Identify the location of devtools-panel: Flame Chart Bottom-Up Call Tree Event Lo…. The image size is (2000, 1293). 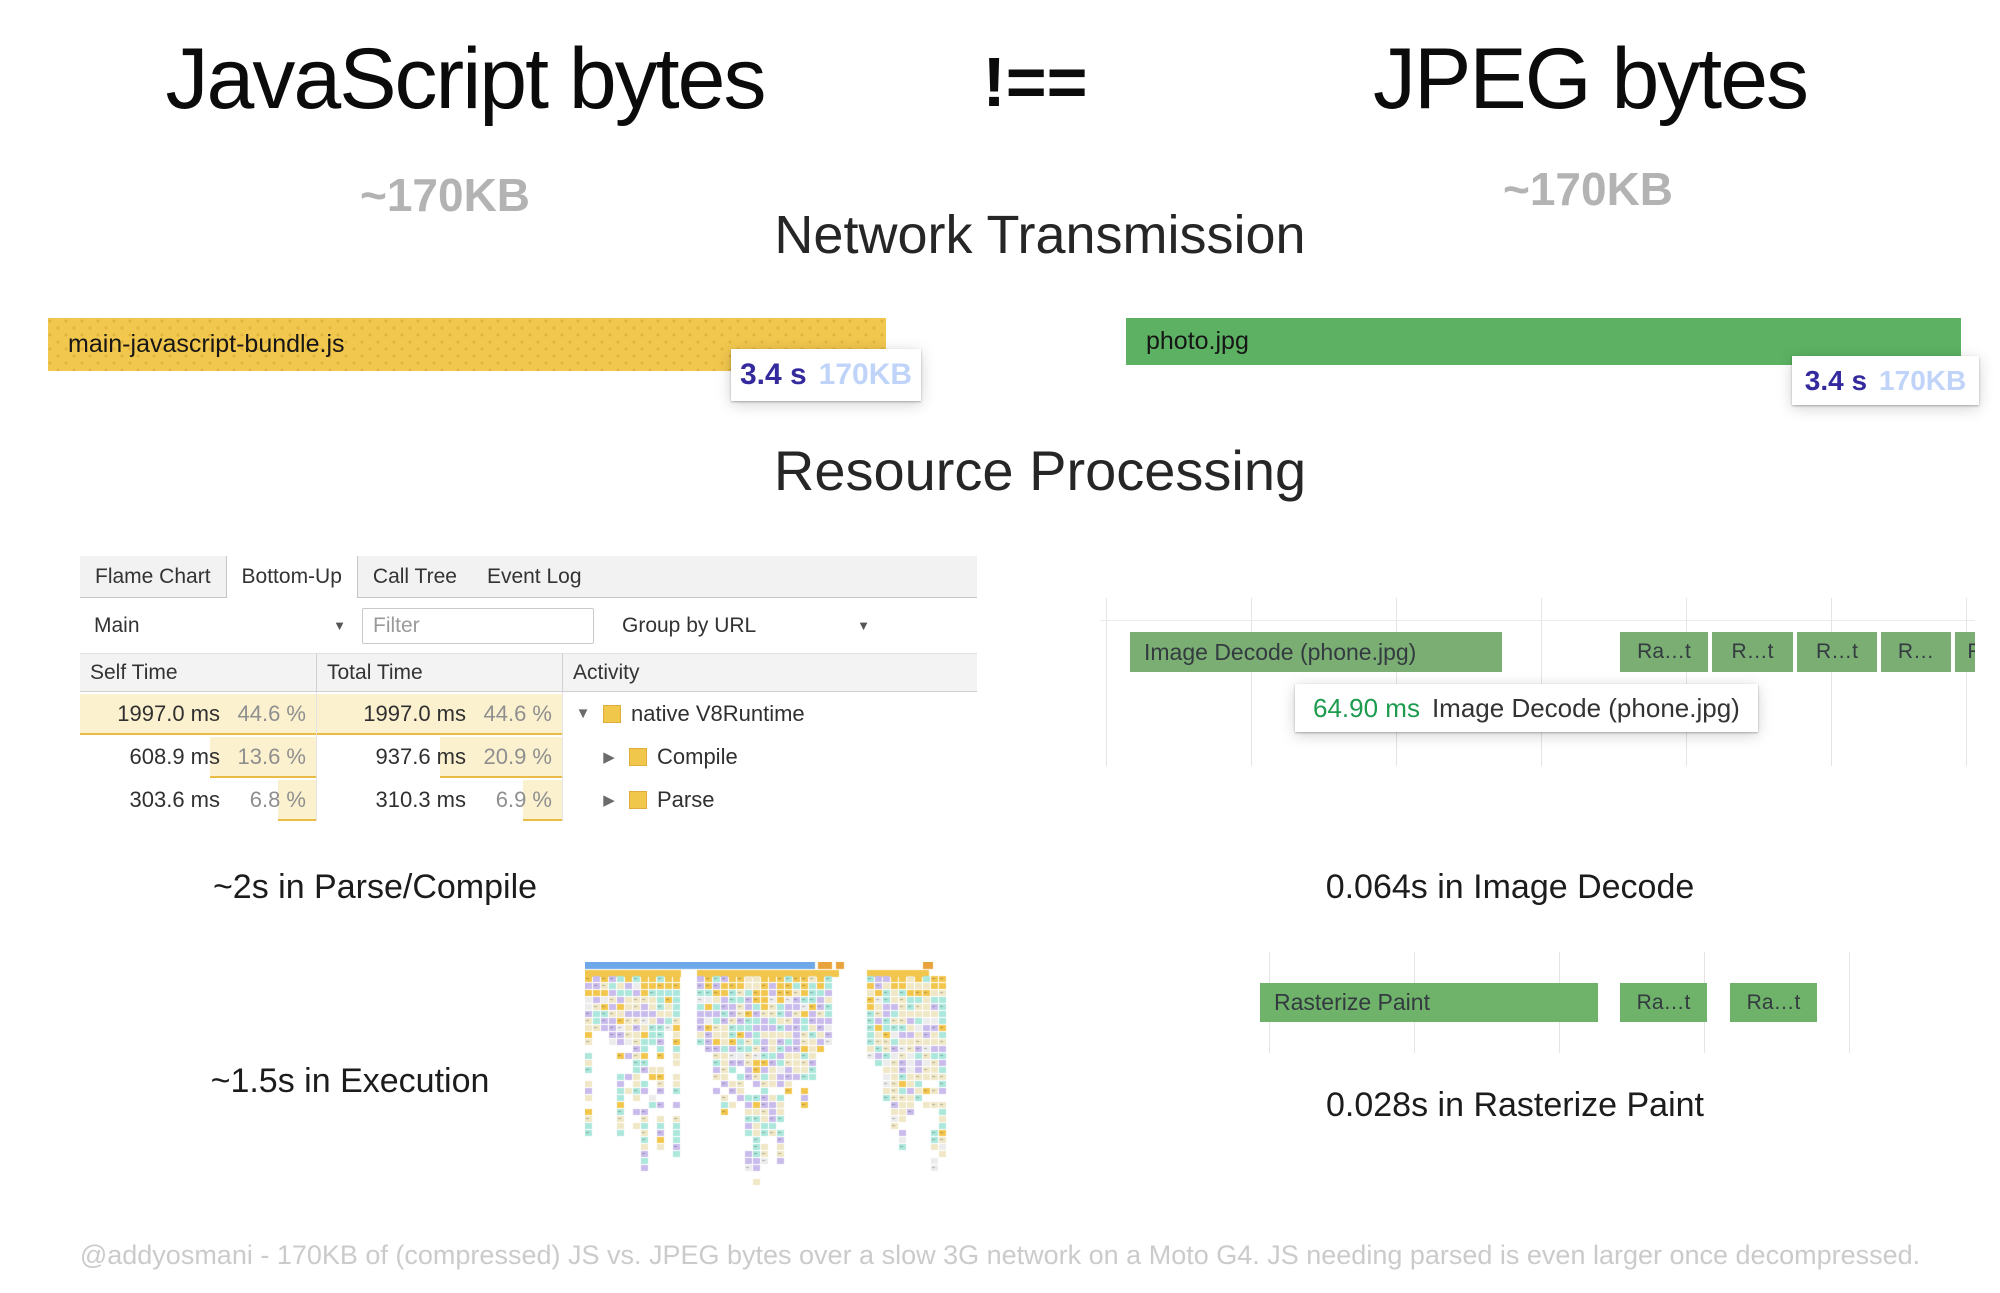
(528, 688).